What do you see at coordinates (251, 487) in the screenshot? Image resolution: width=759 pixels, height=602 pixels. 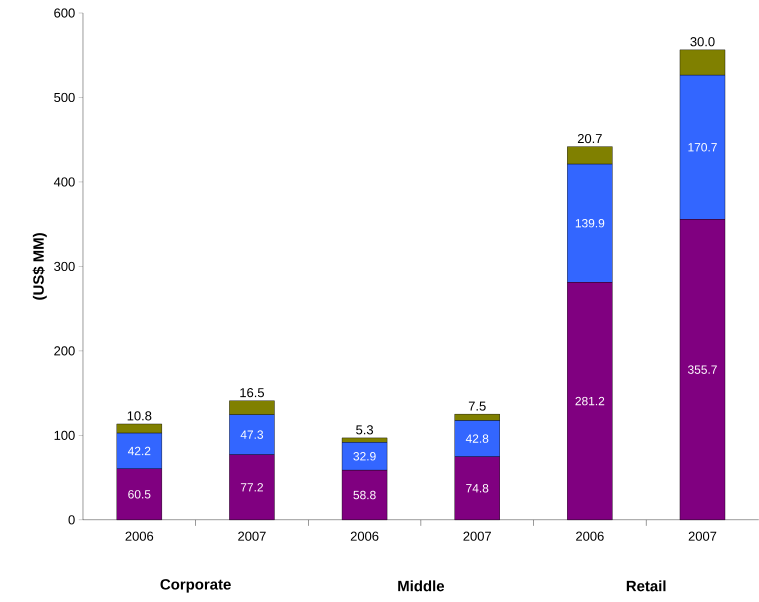 I see `data-label: 77.2` at bounding box center [251, 487].